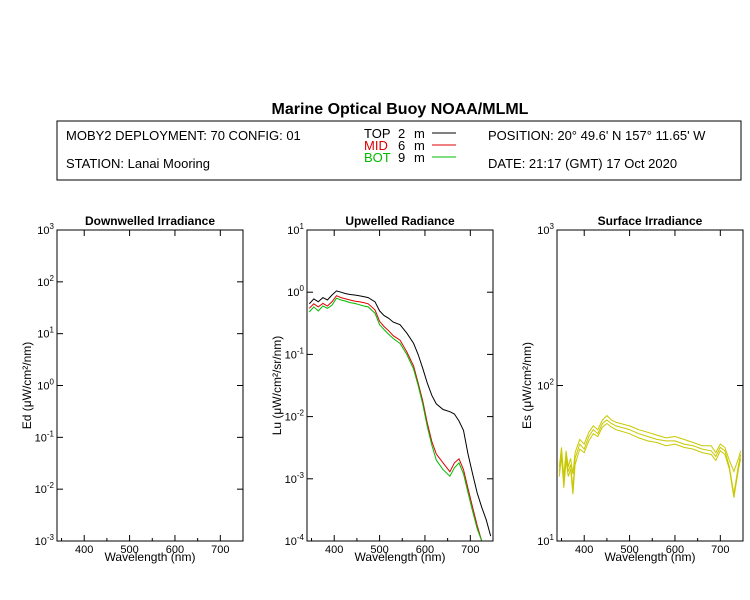 The height and width of the screenshot is (600, 750). What do you see at coordinates (419, 157) in the screenshot?
I see `legend-unit-bot: m` at bounding box center [419, 157].